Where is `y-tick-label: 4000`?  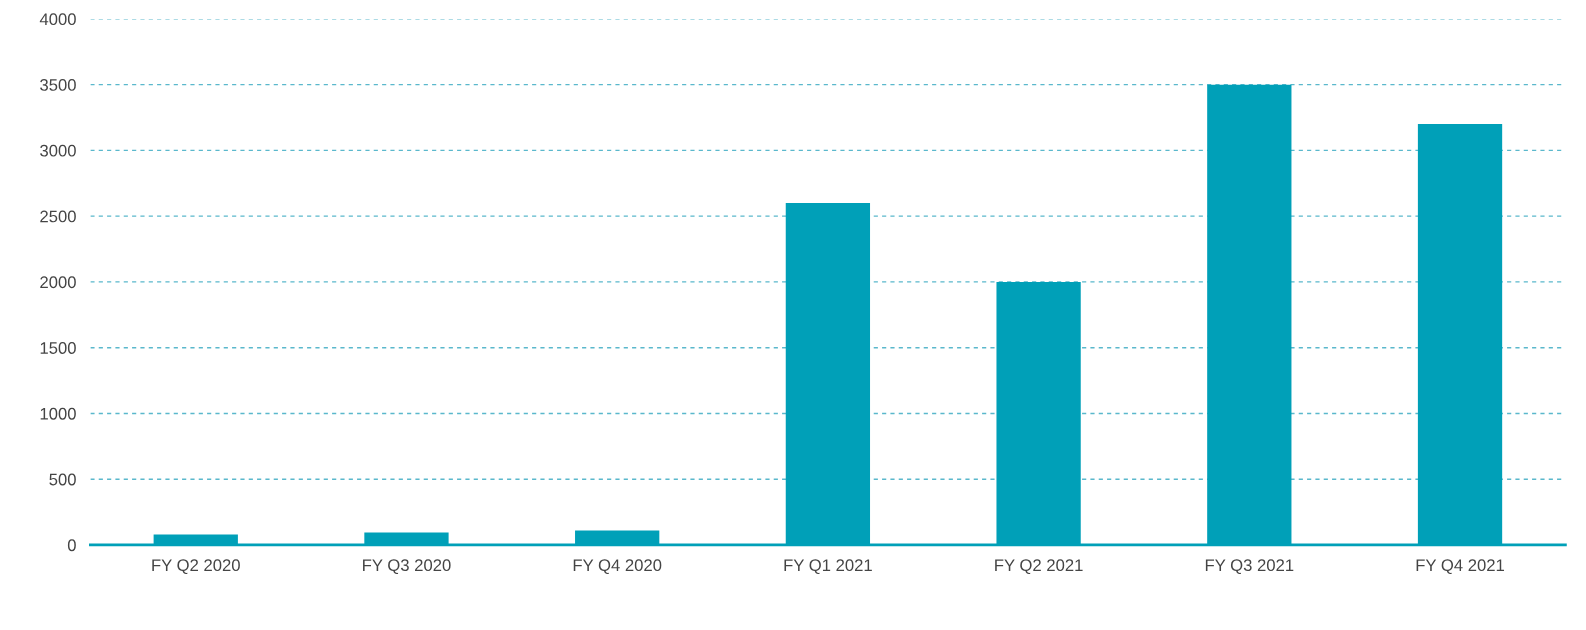 y-tick-label: 4000 is located at coordinates (57, 19).